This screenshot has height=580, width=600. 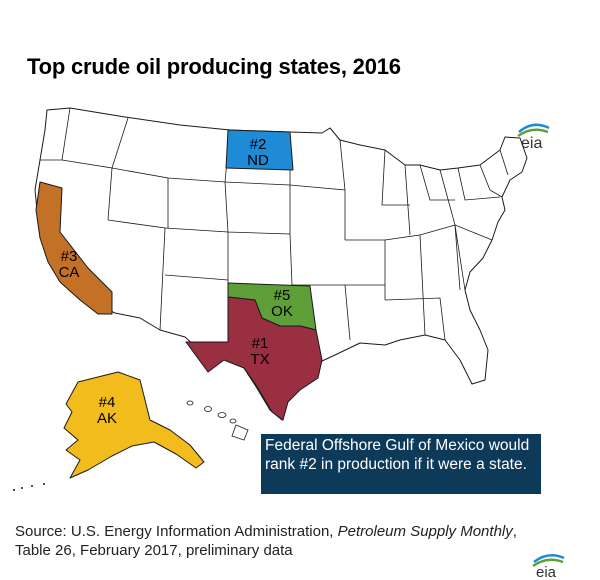 I want to click on label-ok: #5 OK, so click(x=282, y=304).